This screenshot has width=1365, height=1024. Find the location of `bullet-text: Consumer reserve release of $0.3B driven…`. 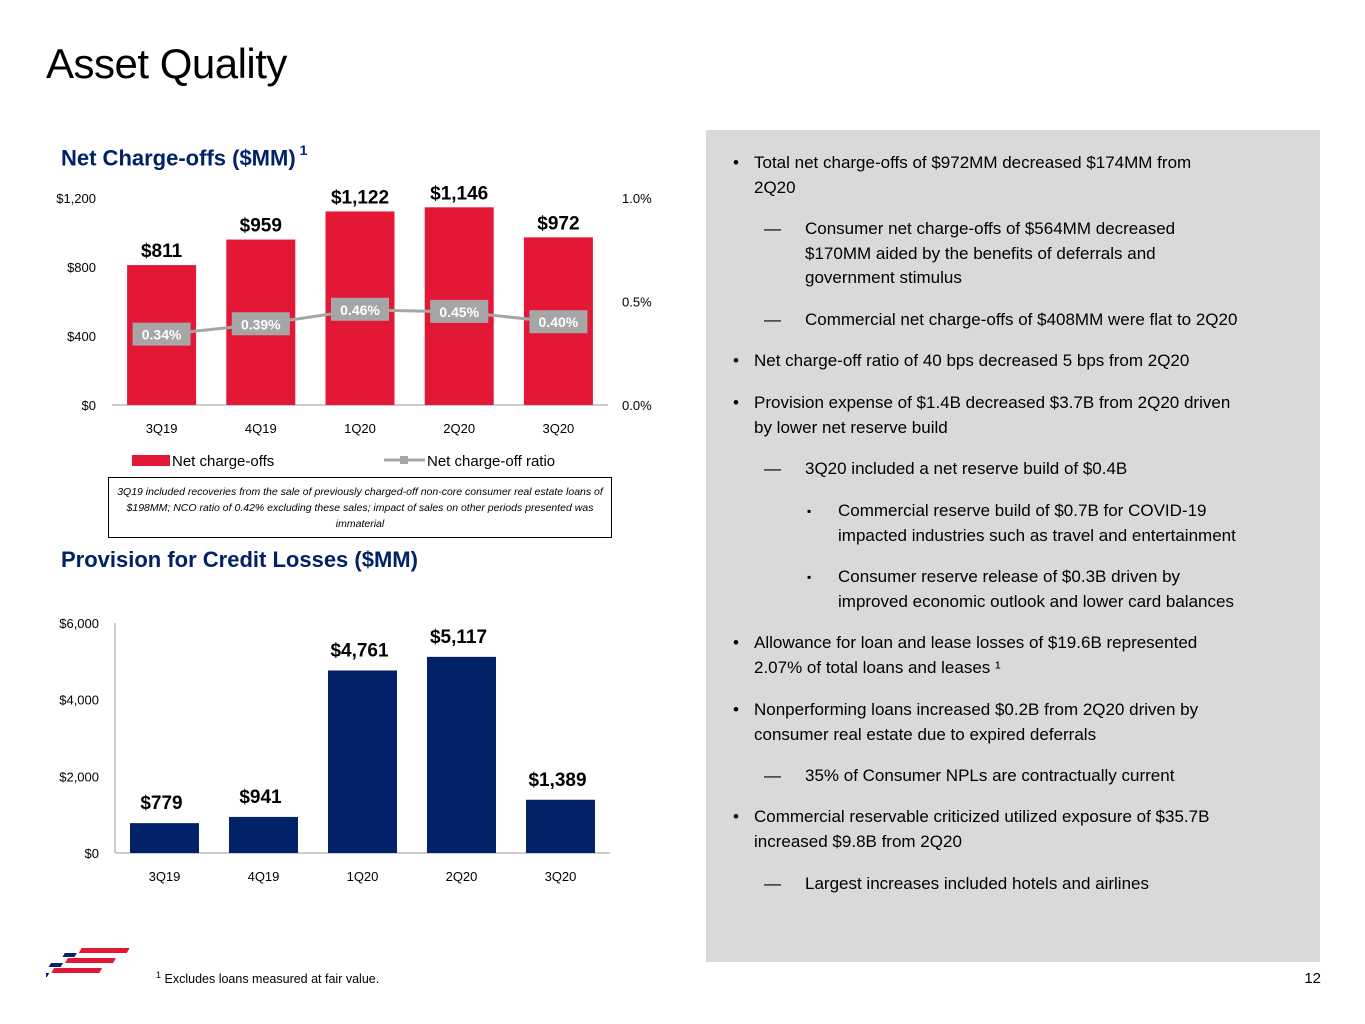

bullet-text: Consumer reserve release of $0.3B driven… is located at coordinates (1036, 589).